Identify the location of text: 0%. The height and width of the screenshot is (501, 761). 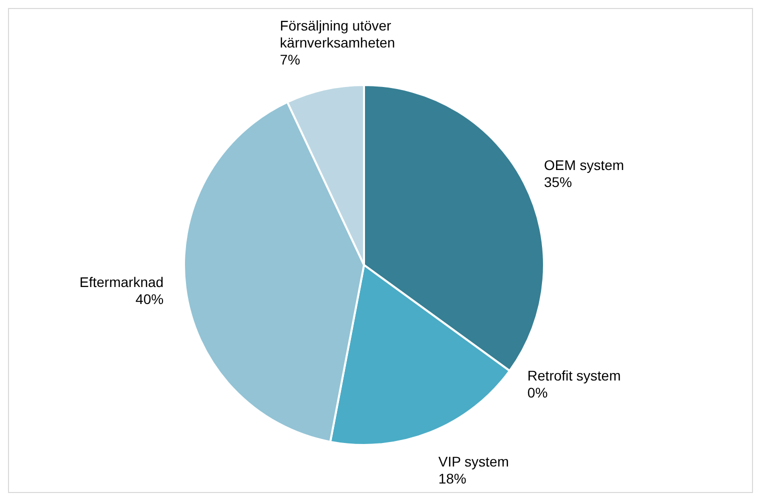
(537, 392).